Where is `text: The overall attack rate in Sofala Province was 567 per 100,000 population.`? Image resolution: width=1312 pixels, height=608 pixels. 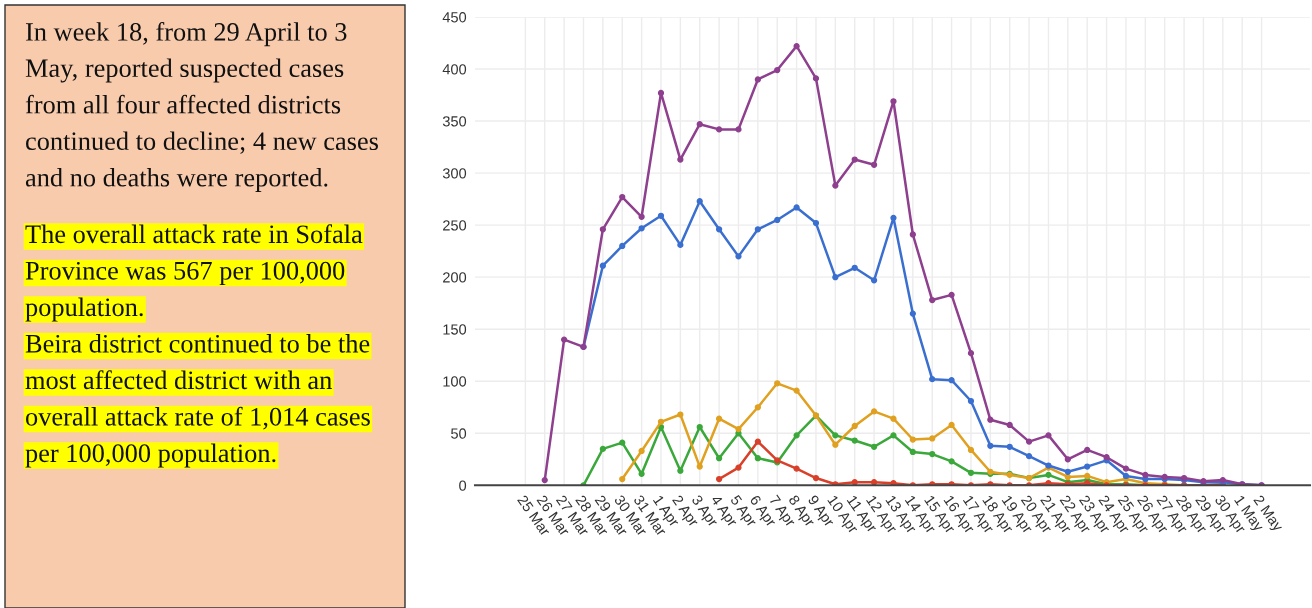
text: The overall attack rate in Sofala Province was 567 per 100,000 population. is located at coordinates (194, 273).